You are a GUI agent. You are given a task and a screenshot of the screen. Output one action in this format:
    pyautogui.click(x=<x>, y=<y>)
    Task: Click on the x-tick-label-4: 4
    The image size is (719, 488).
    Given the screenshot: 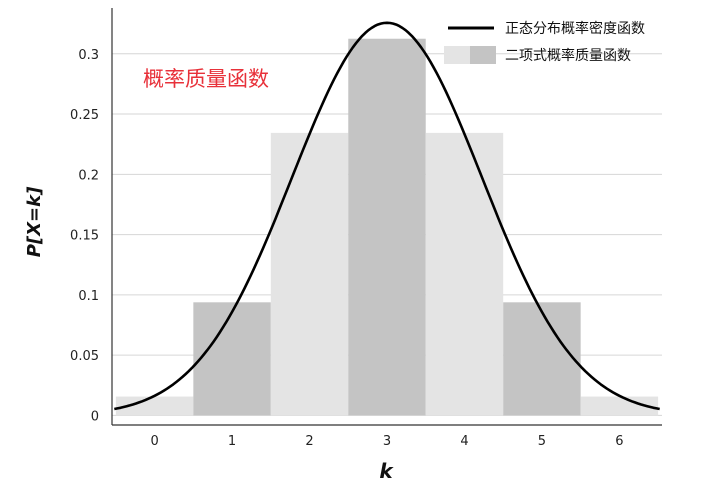 What is the action you would take?
    pyautogui.click(x=464, y=441)
    